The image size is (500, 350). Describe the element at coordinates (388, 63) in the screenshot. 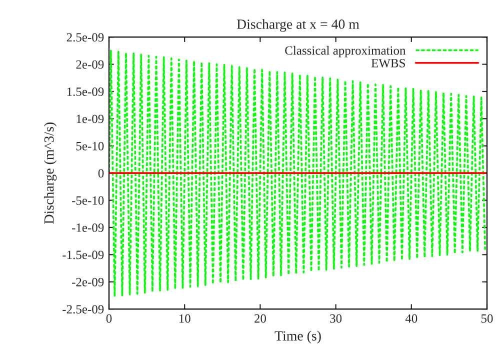

I see `legend-label: EWBS` at that location.